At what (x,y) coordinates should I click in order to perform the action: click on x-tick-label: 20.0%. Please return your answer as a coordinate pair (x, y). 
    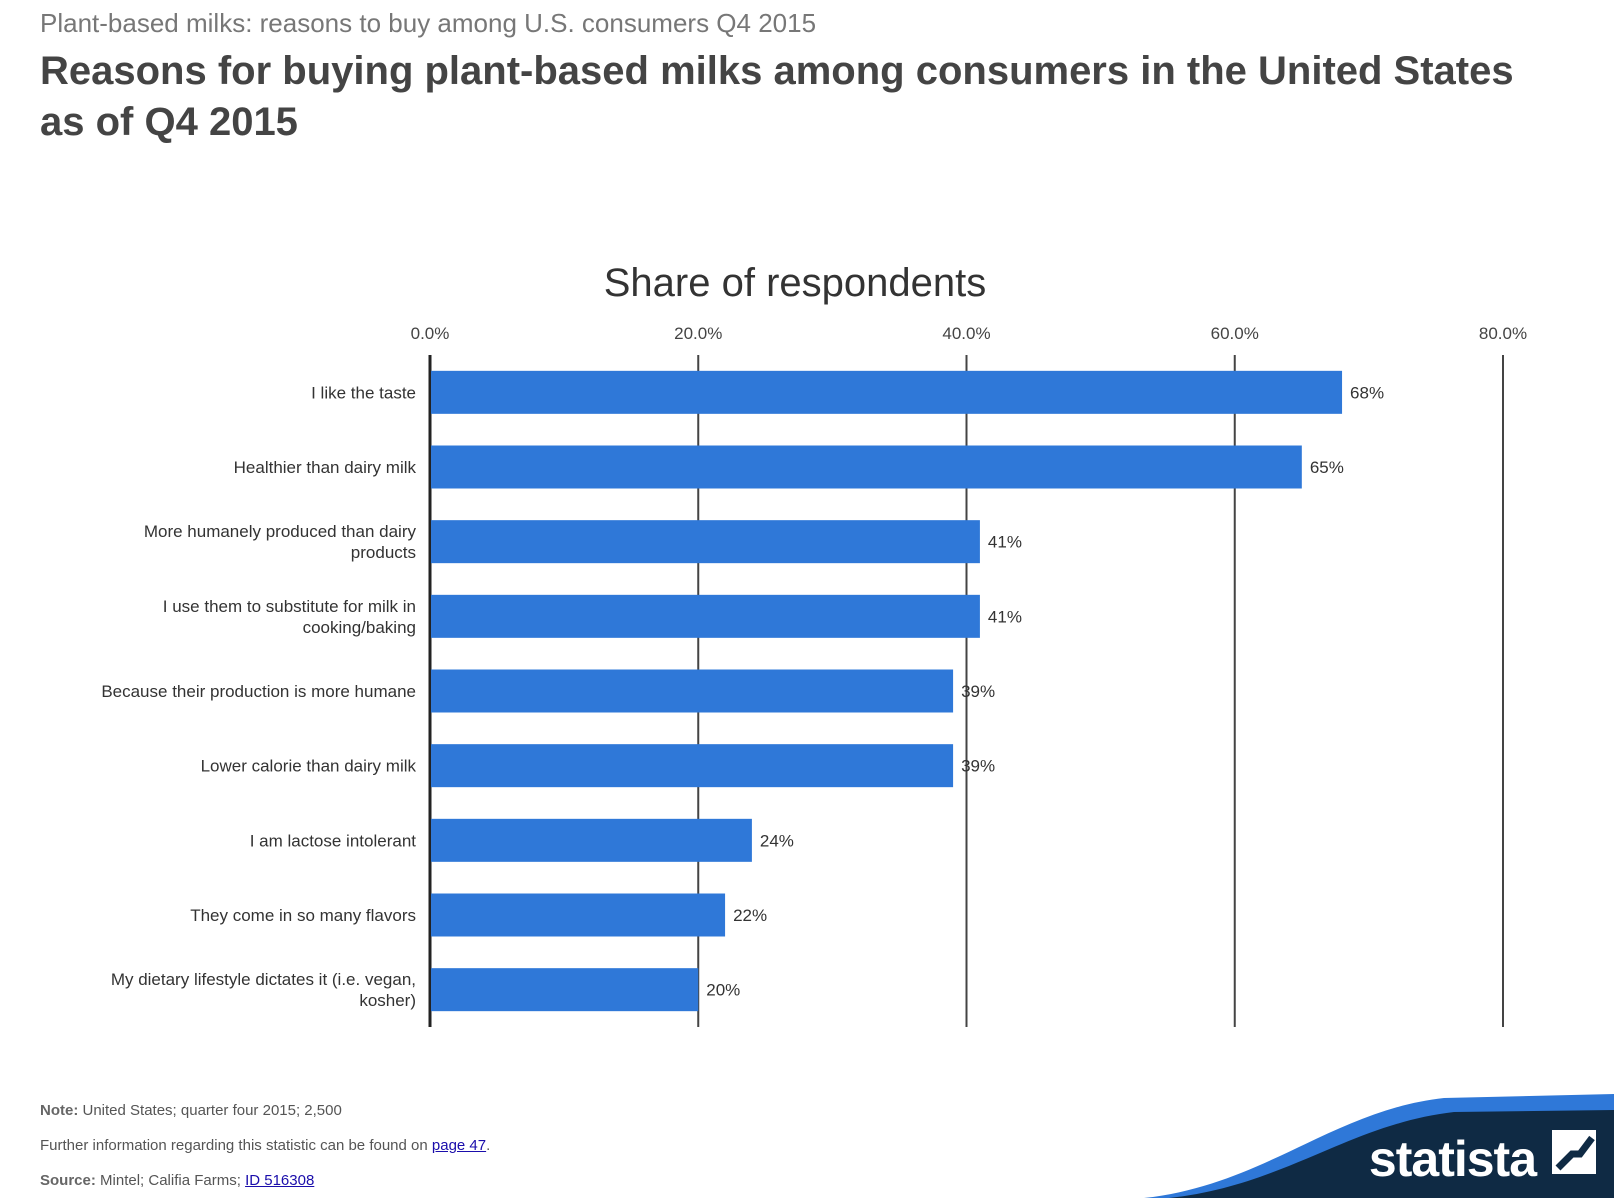
    Looking at the image, I should click on (698, 333).